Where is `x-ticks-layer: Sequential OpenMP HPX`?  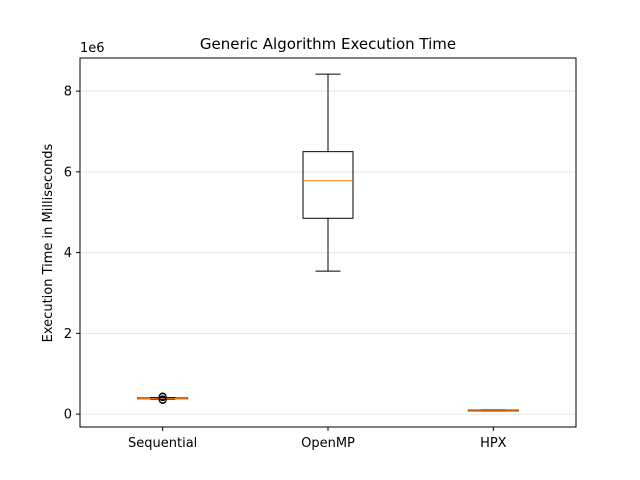
x-ticks-layer: Sequential OpenMP HPX is located at coordinates (317, 439).